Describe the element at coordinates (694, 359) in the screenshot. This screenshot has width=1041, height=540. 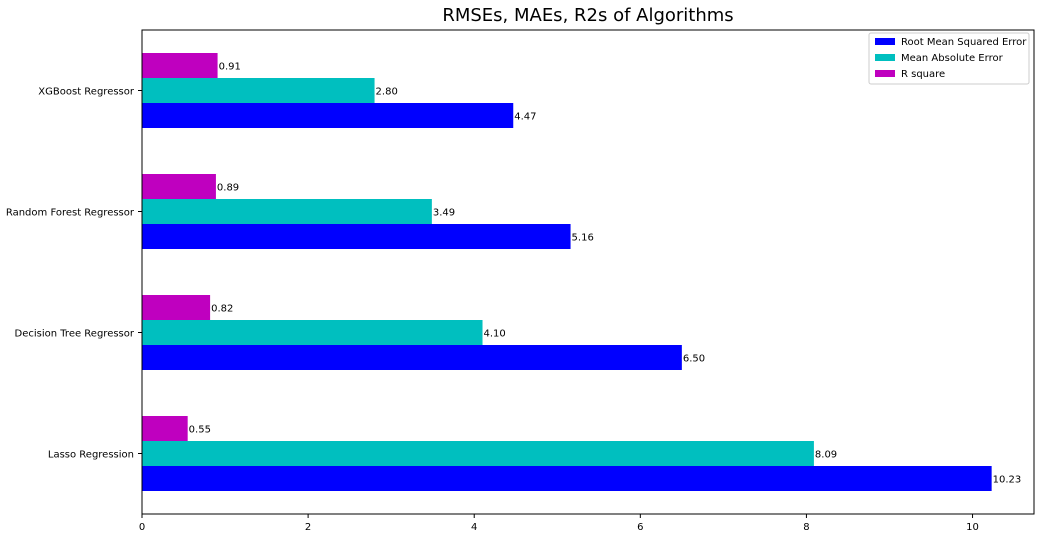
I see `data-label-root-mean-squared-error-decision-tree-regressor: 6.50` at that location.